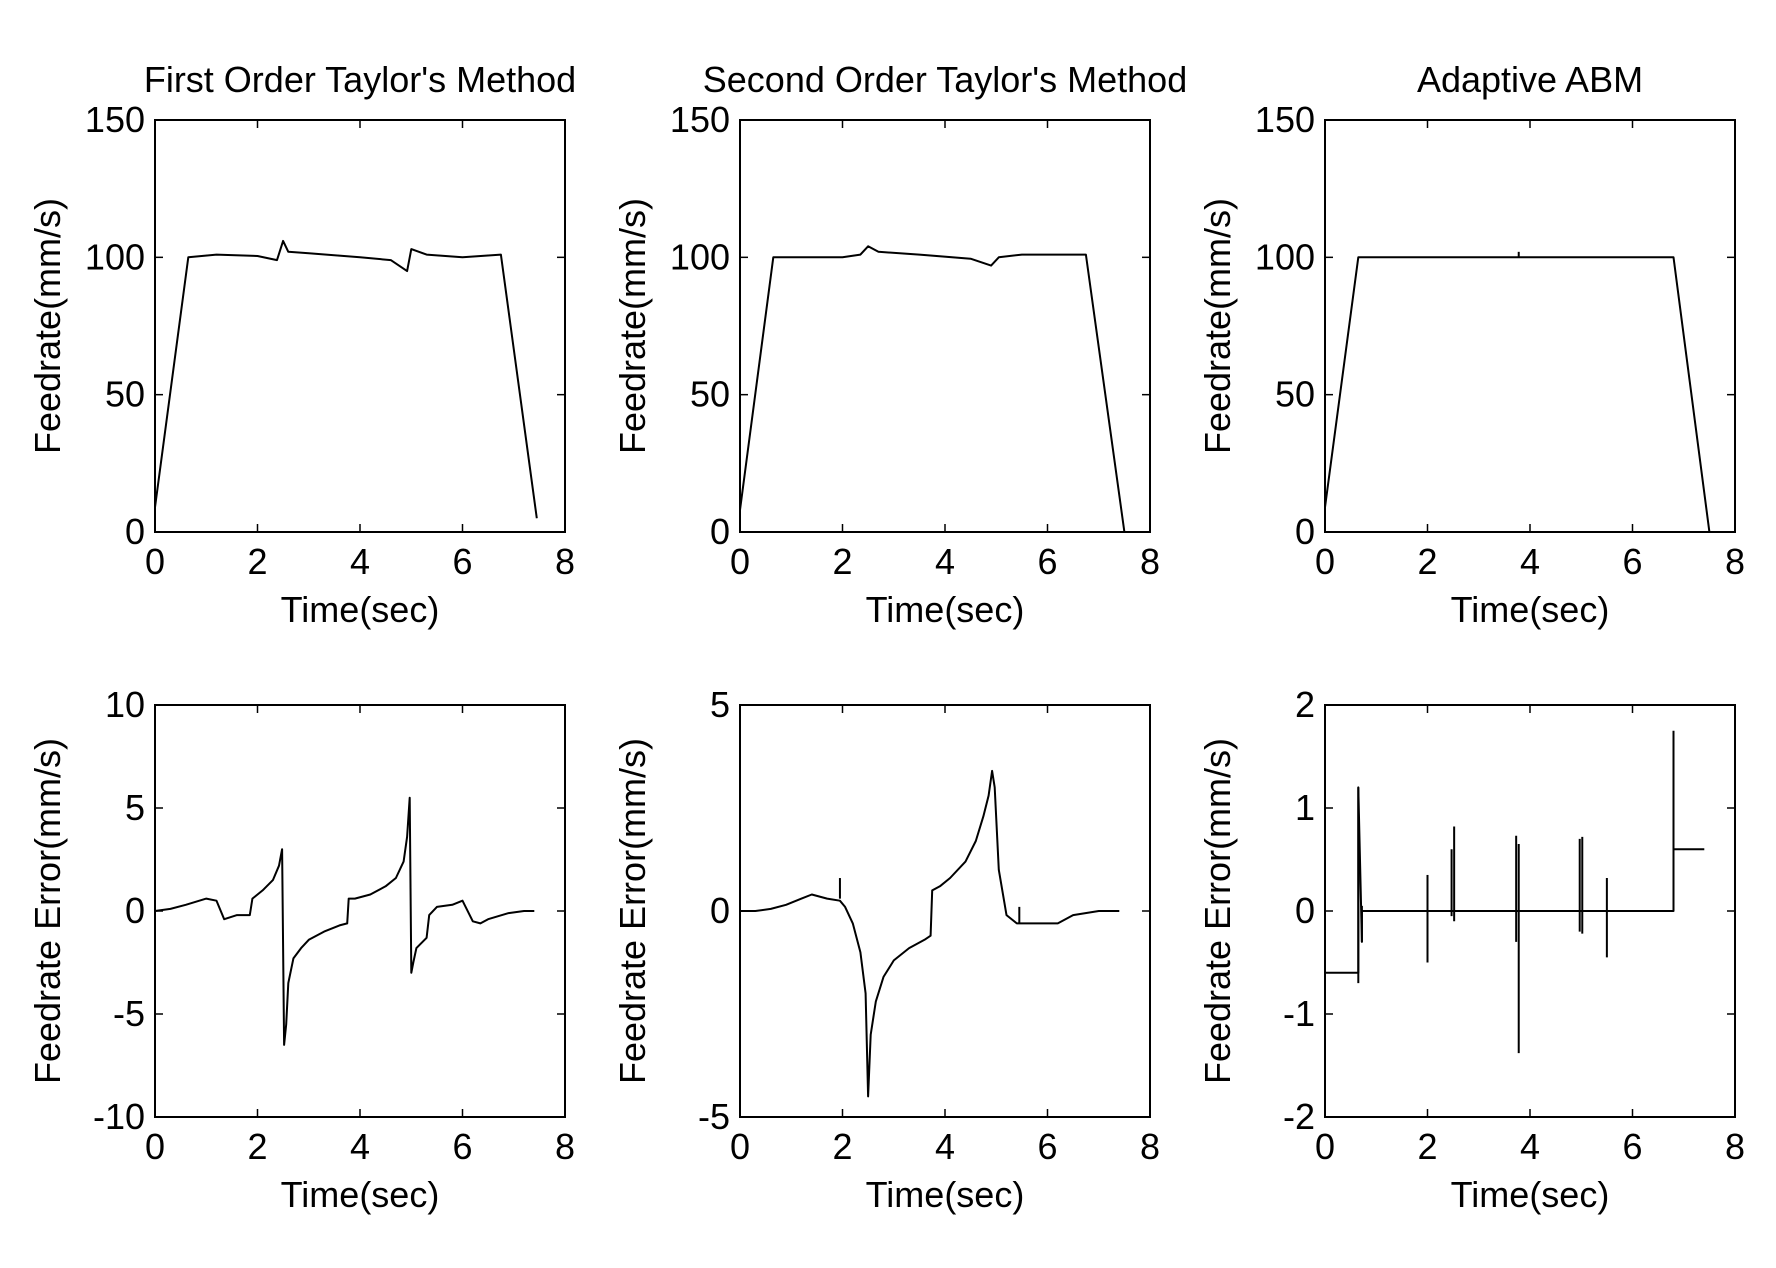 This screenshot has width=1776, height=1268. Describe the element at coordinates (125, 704) in the screenshot. I see `y-tick-label: 10` at that location.